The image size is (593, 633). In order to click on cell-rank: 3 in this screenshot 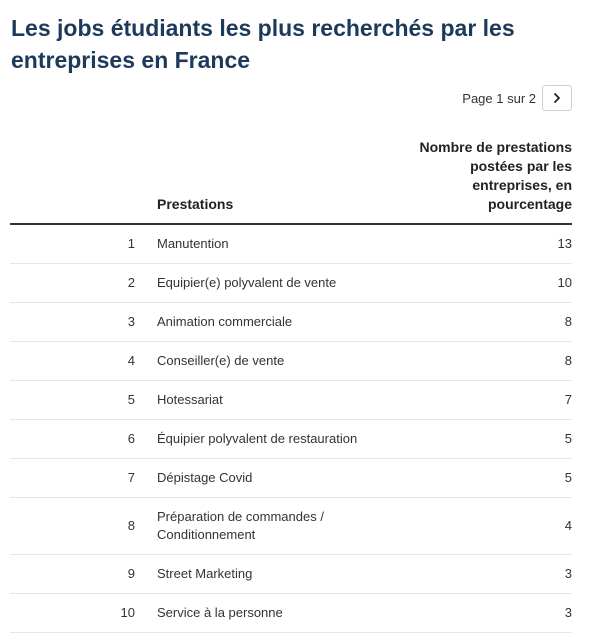, I will do `click(72, 322)`.